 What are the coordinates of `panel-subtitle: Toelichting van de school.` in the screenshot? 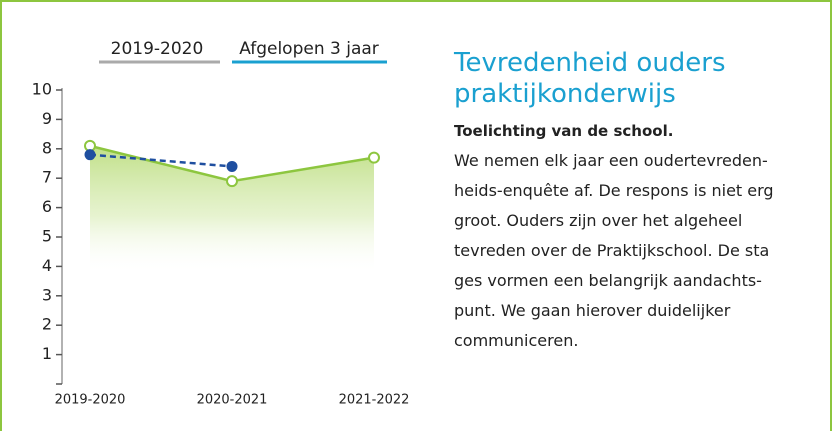 It's located at (564, 131).